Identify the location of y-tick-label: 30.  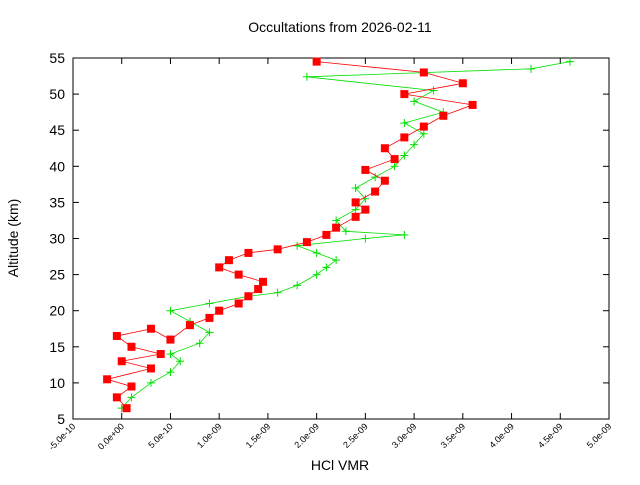
(57, 239).